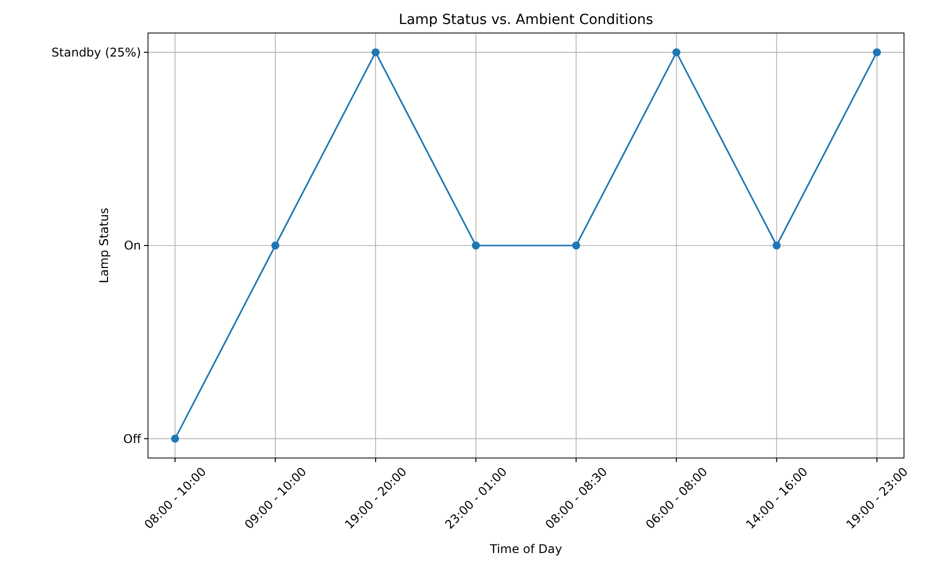  What do you see at coordinates (525, 549) in the screenshot?
I see `x-axis-title: Time of Day` at bounding box center [525, 549].